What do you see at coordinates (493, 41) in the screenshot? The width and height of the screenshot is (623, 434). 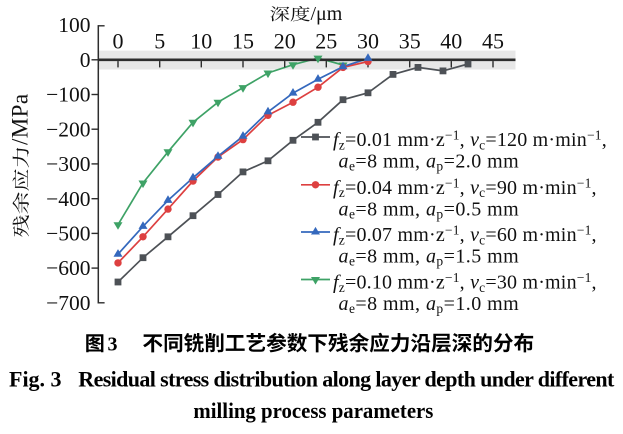 I see `svg-text: 45` at bounding box center [493, 41].